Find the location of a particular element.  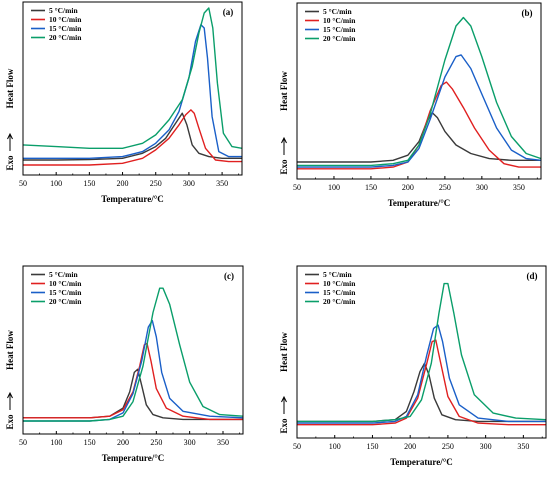

x-axis-title-b: Temperature/°C is located at coordinates (419, 203).